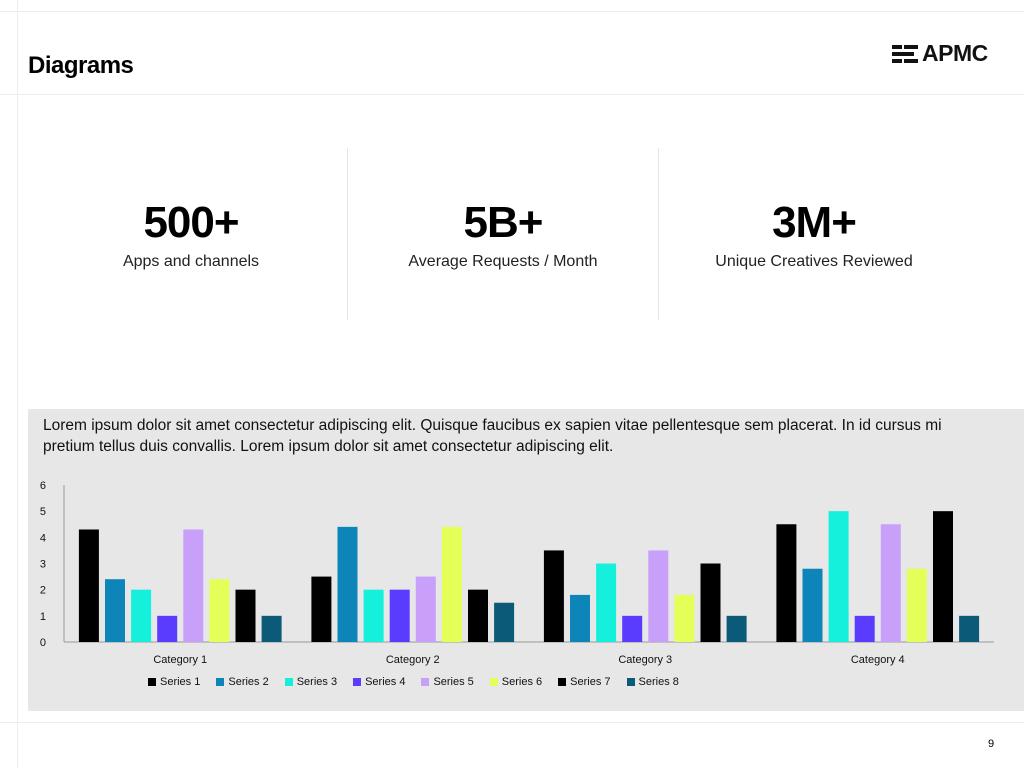 Image resolution: width=1024 pixels, height=768 pixels. What do you see at coordinates (43, 512) in the screenshot?
I see `y-tick-label: 5` at bounding box center [43, 512].